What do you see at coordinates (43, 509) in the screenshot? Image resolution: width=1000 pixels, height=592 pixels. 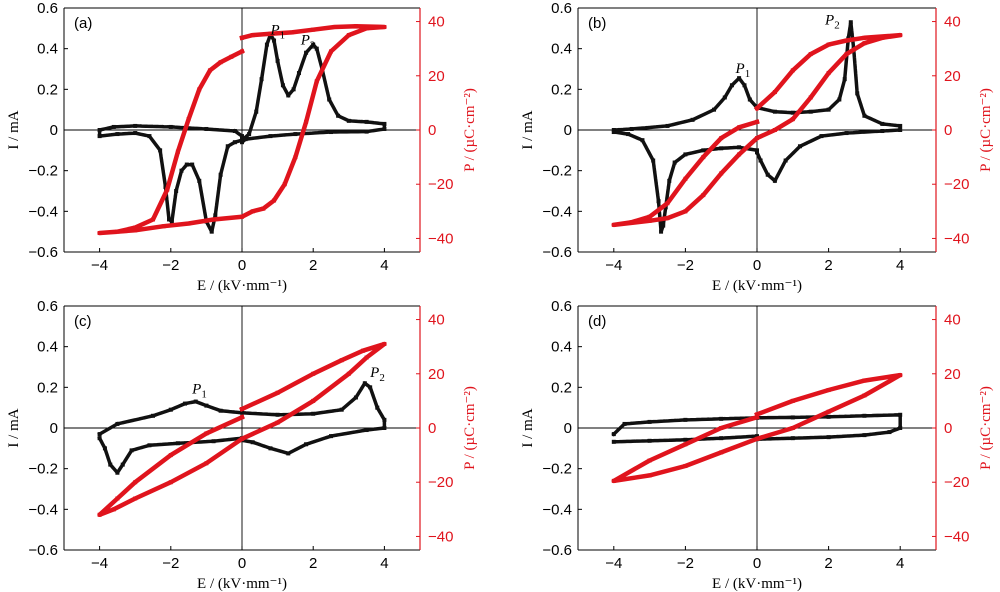 I see `y-tick-label: −0.4` at bounding box center [43, 509].